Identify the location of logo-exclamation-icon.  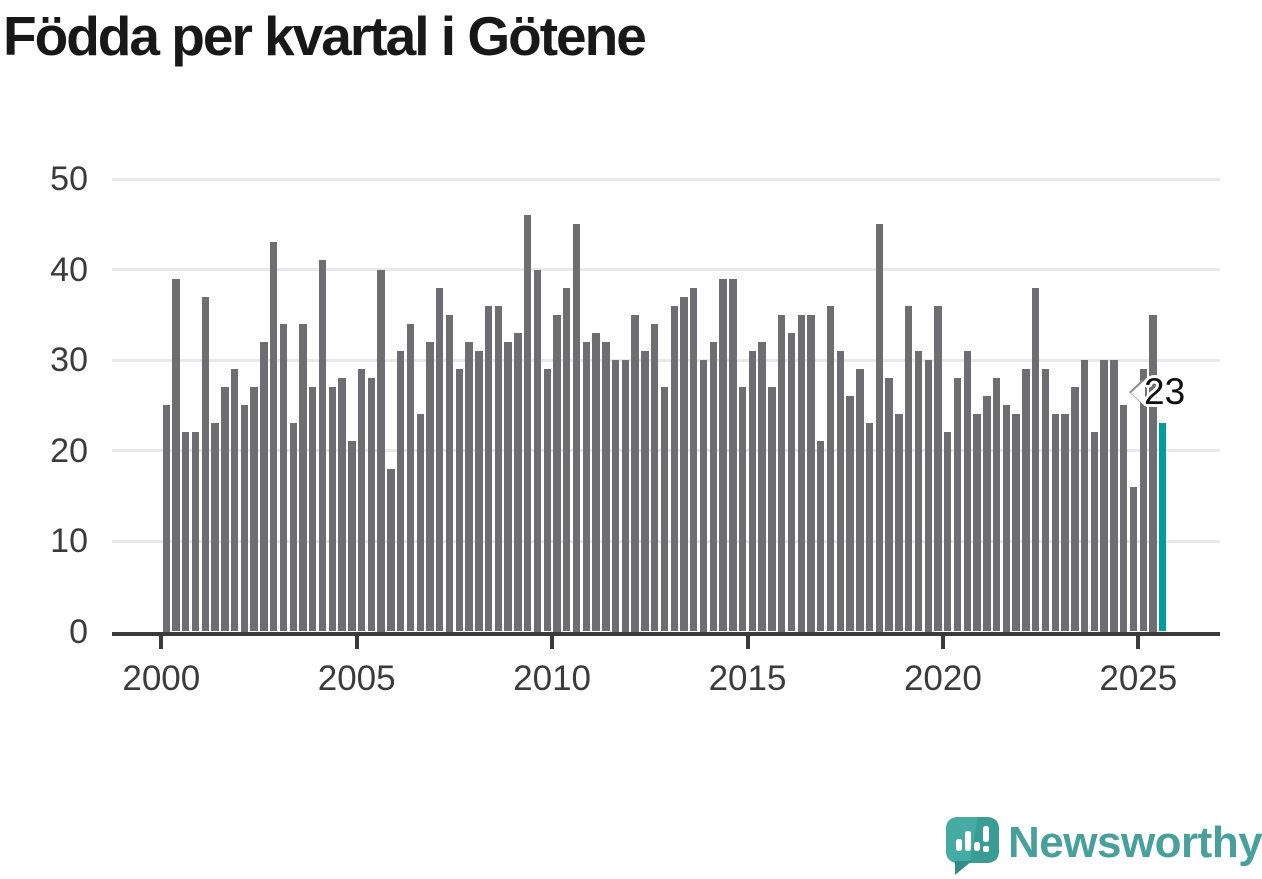
(986, 834).